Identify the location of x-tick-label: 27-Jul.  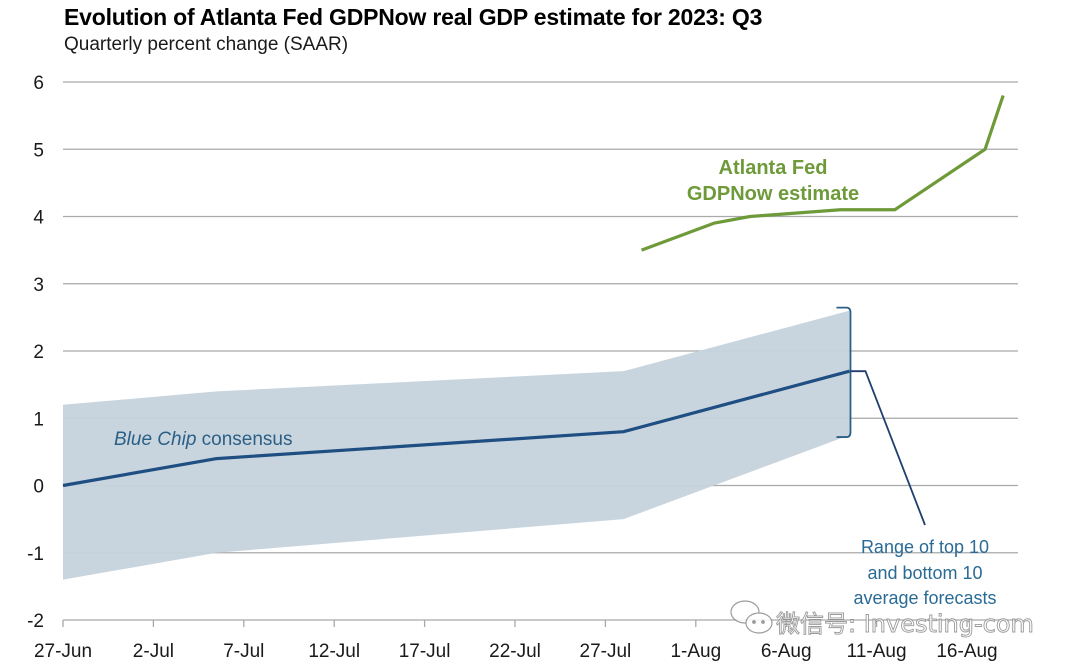
(606, 651).